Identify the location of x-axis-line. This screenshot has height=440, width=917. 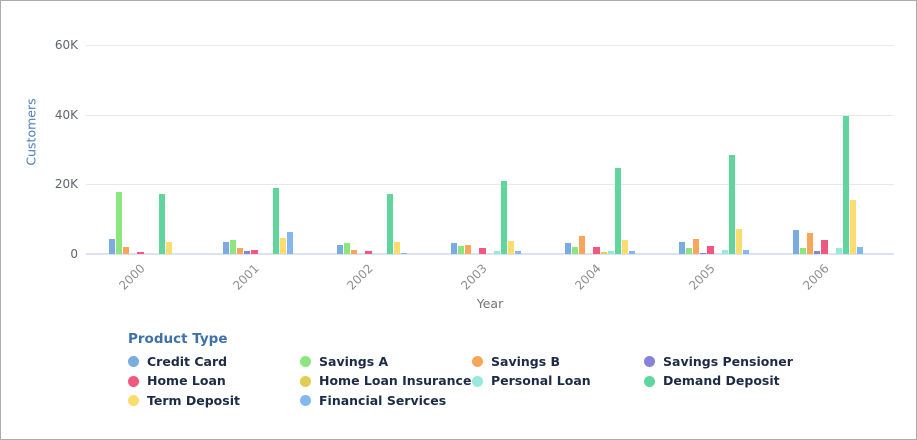
(490, 254).